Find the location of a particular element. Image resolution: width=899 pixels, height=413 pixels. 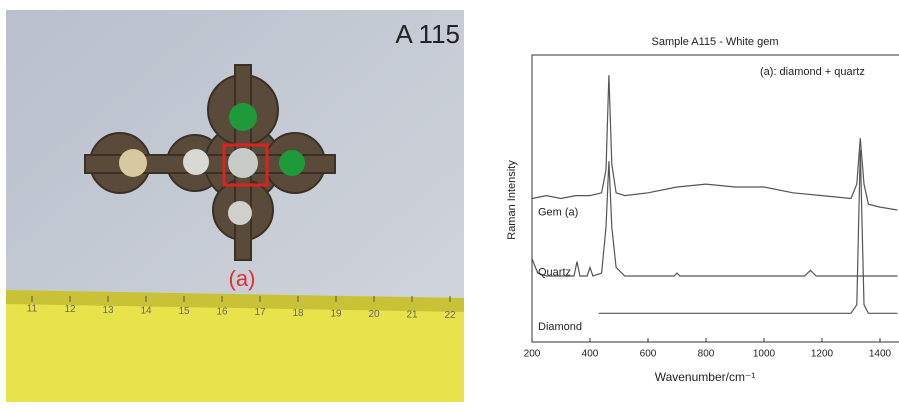

ruler-label: 16 is located at coordinates (222, 312).